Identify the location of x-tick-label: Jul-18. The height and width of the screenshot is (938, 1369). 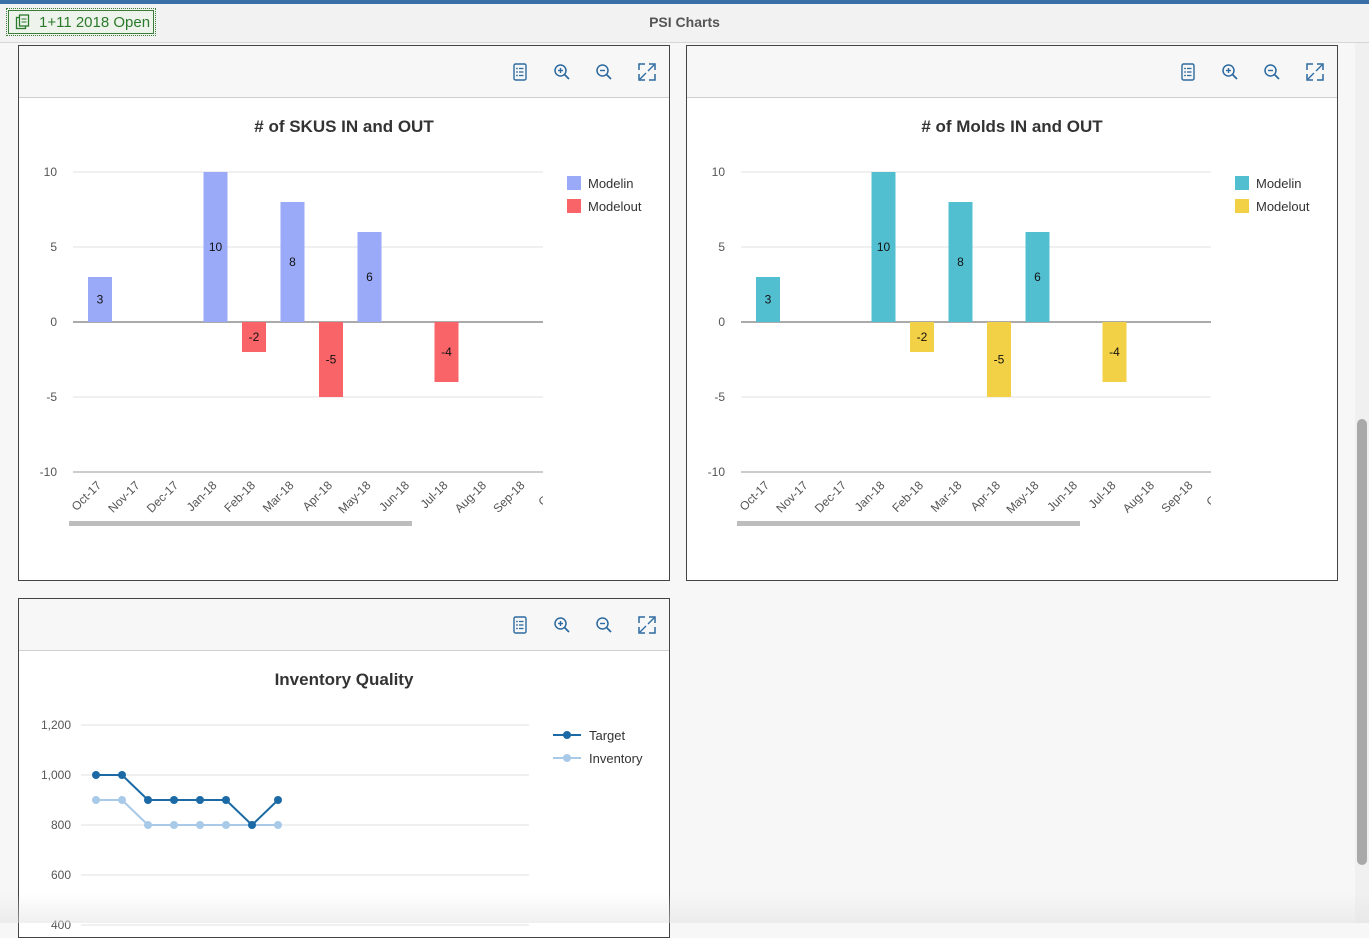
(1102, 494).